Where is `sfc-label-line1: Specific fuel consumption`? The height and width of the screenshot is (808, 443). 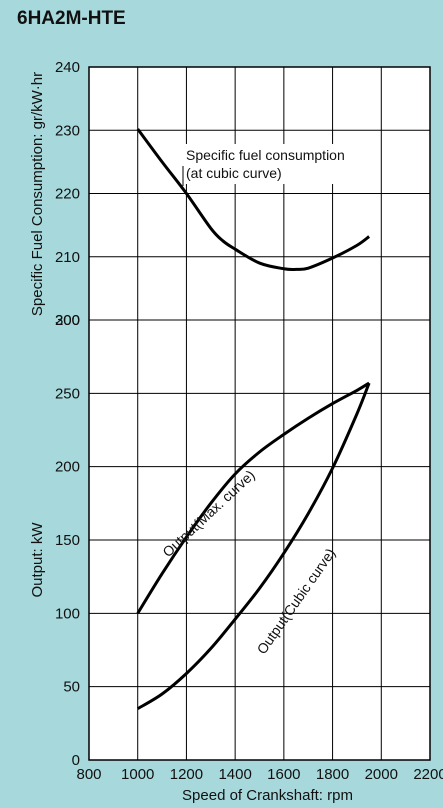
sfc-label-line1: Specific fuel consumption is located at coordinates (265, 155).